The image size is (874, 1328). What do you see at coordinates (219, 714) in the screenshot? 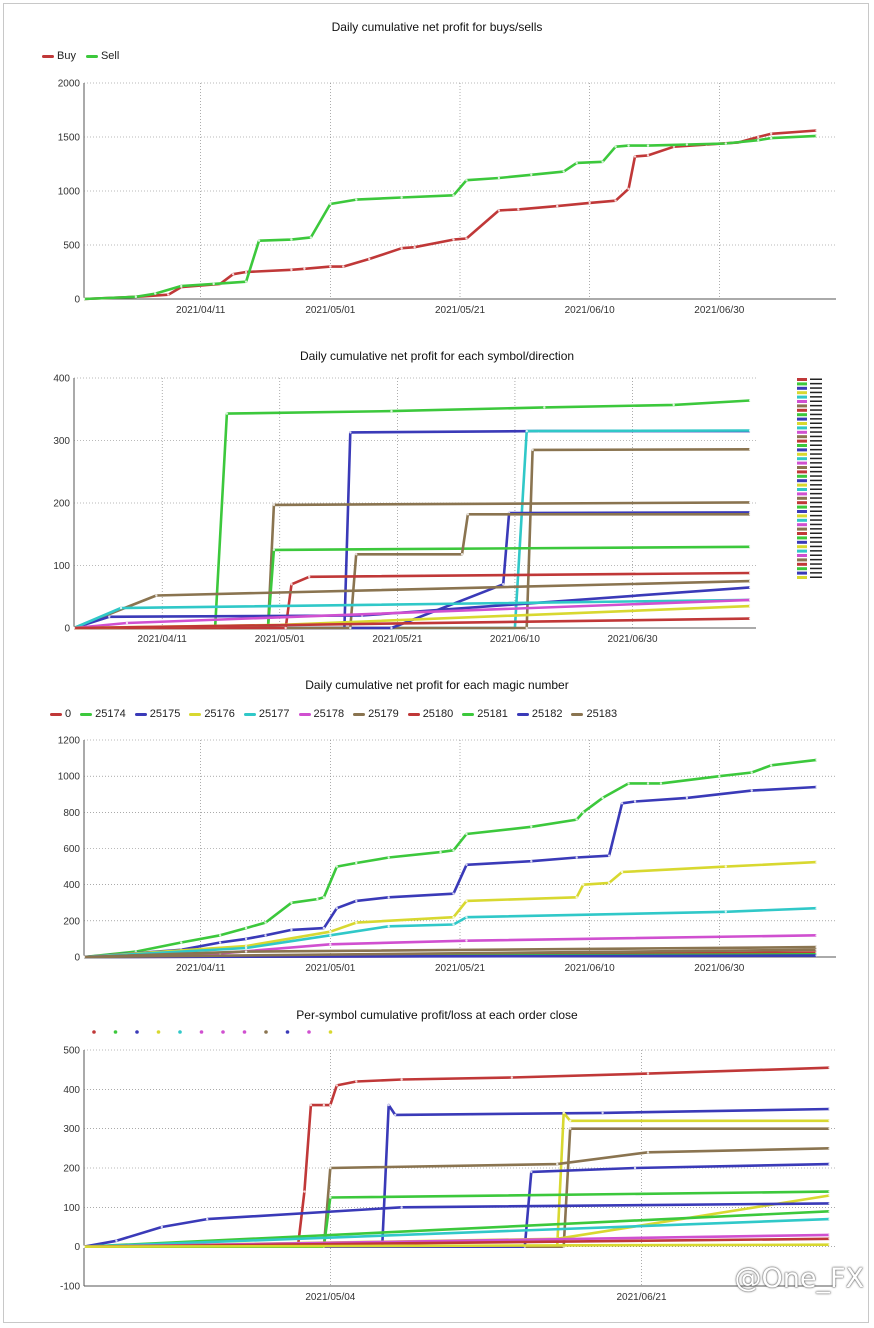
I see `legend-label: 25176` at bounding box center [219, 714].